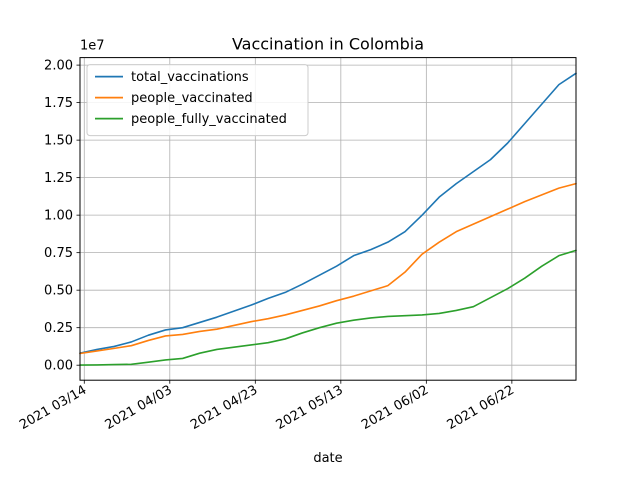  I want to click on y-tick-label: 0.50, so click(58, 291).